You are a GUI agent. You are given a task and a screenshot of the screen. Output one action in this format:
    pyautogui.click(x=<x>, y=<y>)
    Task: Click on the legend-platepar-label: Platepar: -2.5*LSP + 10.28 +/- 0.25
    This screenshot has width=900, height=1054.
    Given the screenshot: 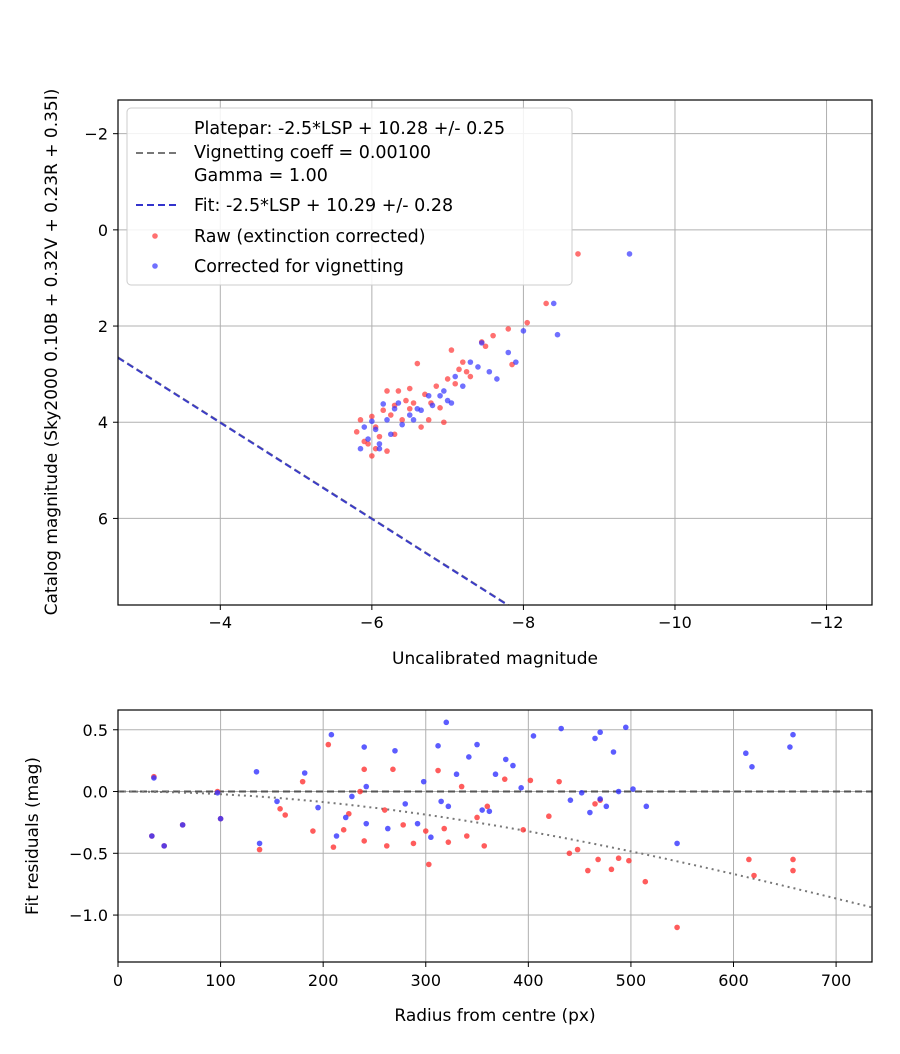 What is the action you would take?
    pyautogui.click(x=349, y=129)
    